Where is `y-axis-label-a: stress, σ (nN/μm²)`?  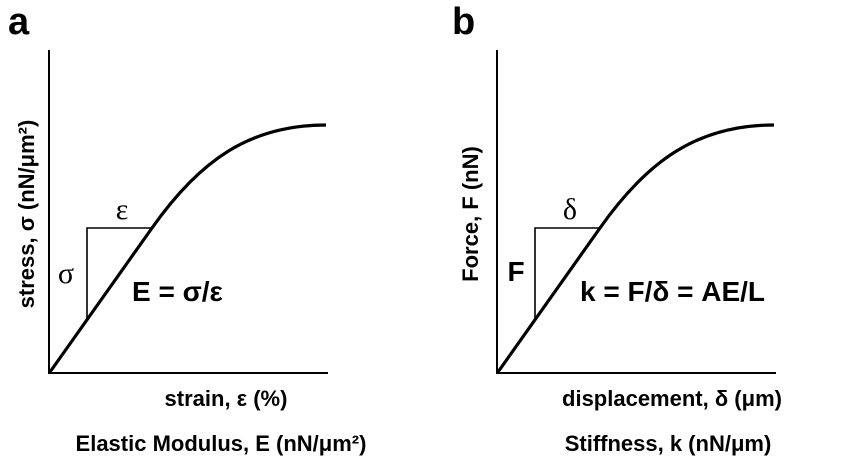 y-axis-label-a: stress, σ (nN/μm²) is located at coordinates (26, 214).